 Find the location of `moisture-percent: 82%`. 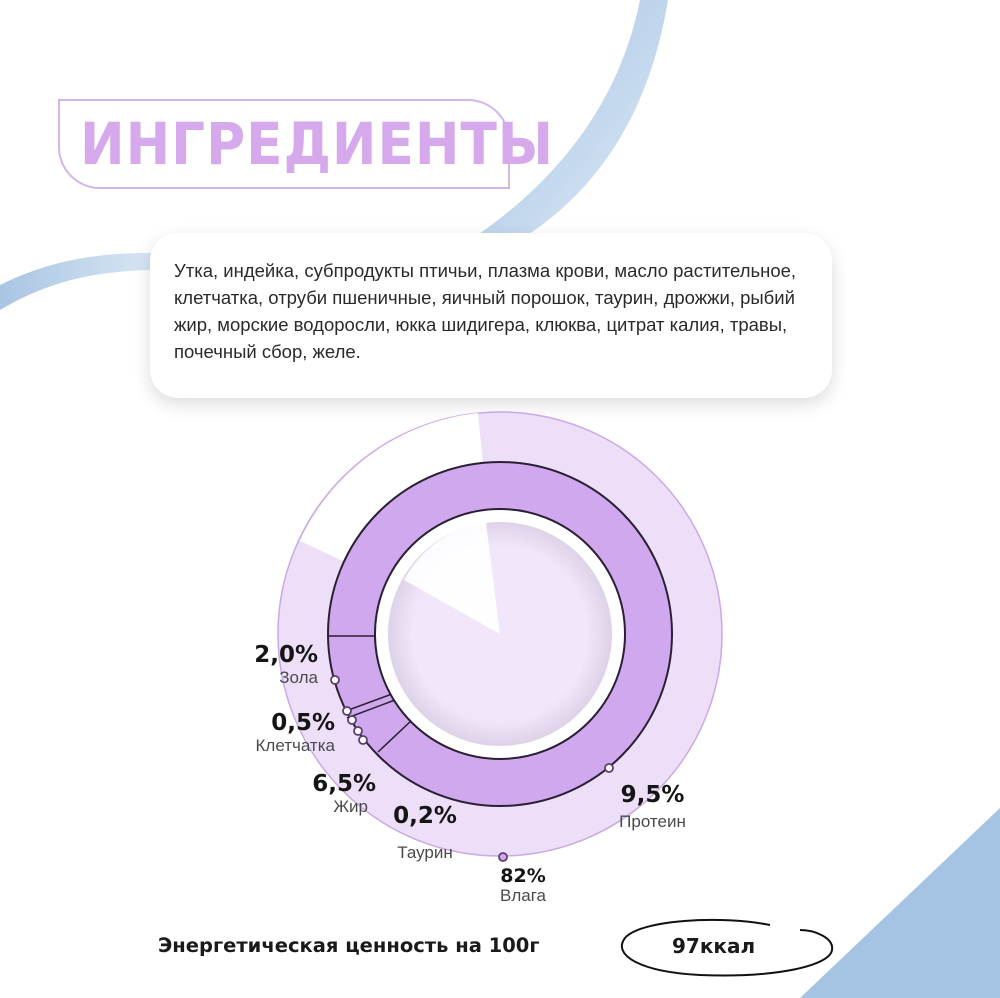

moisture-percent: 82% is located at coordinates (523, 876).